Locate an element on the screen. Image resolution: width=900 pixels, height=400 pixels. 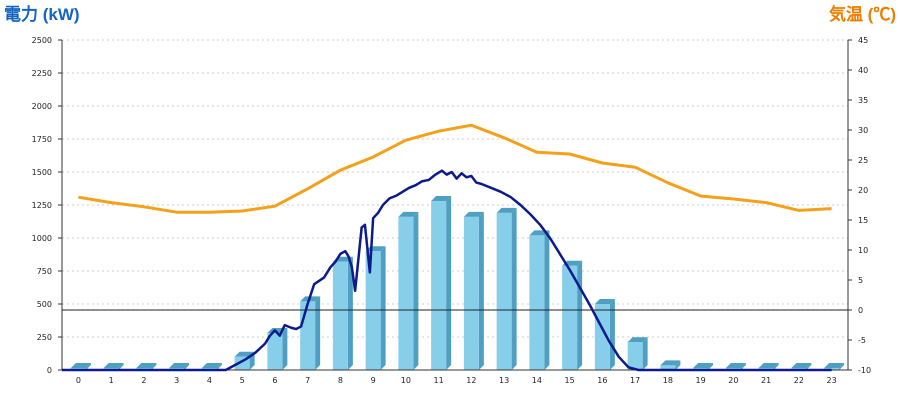
right-tick-label-0: 0 is located at coordinates (860, 310).